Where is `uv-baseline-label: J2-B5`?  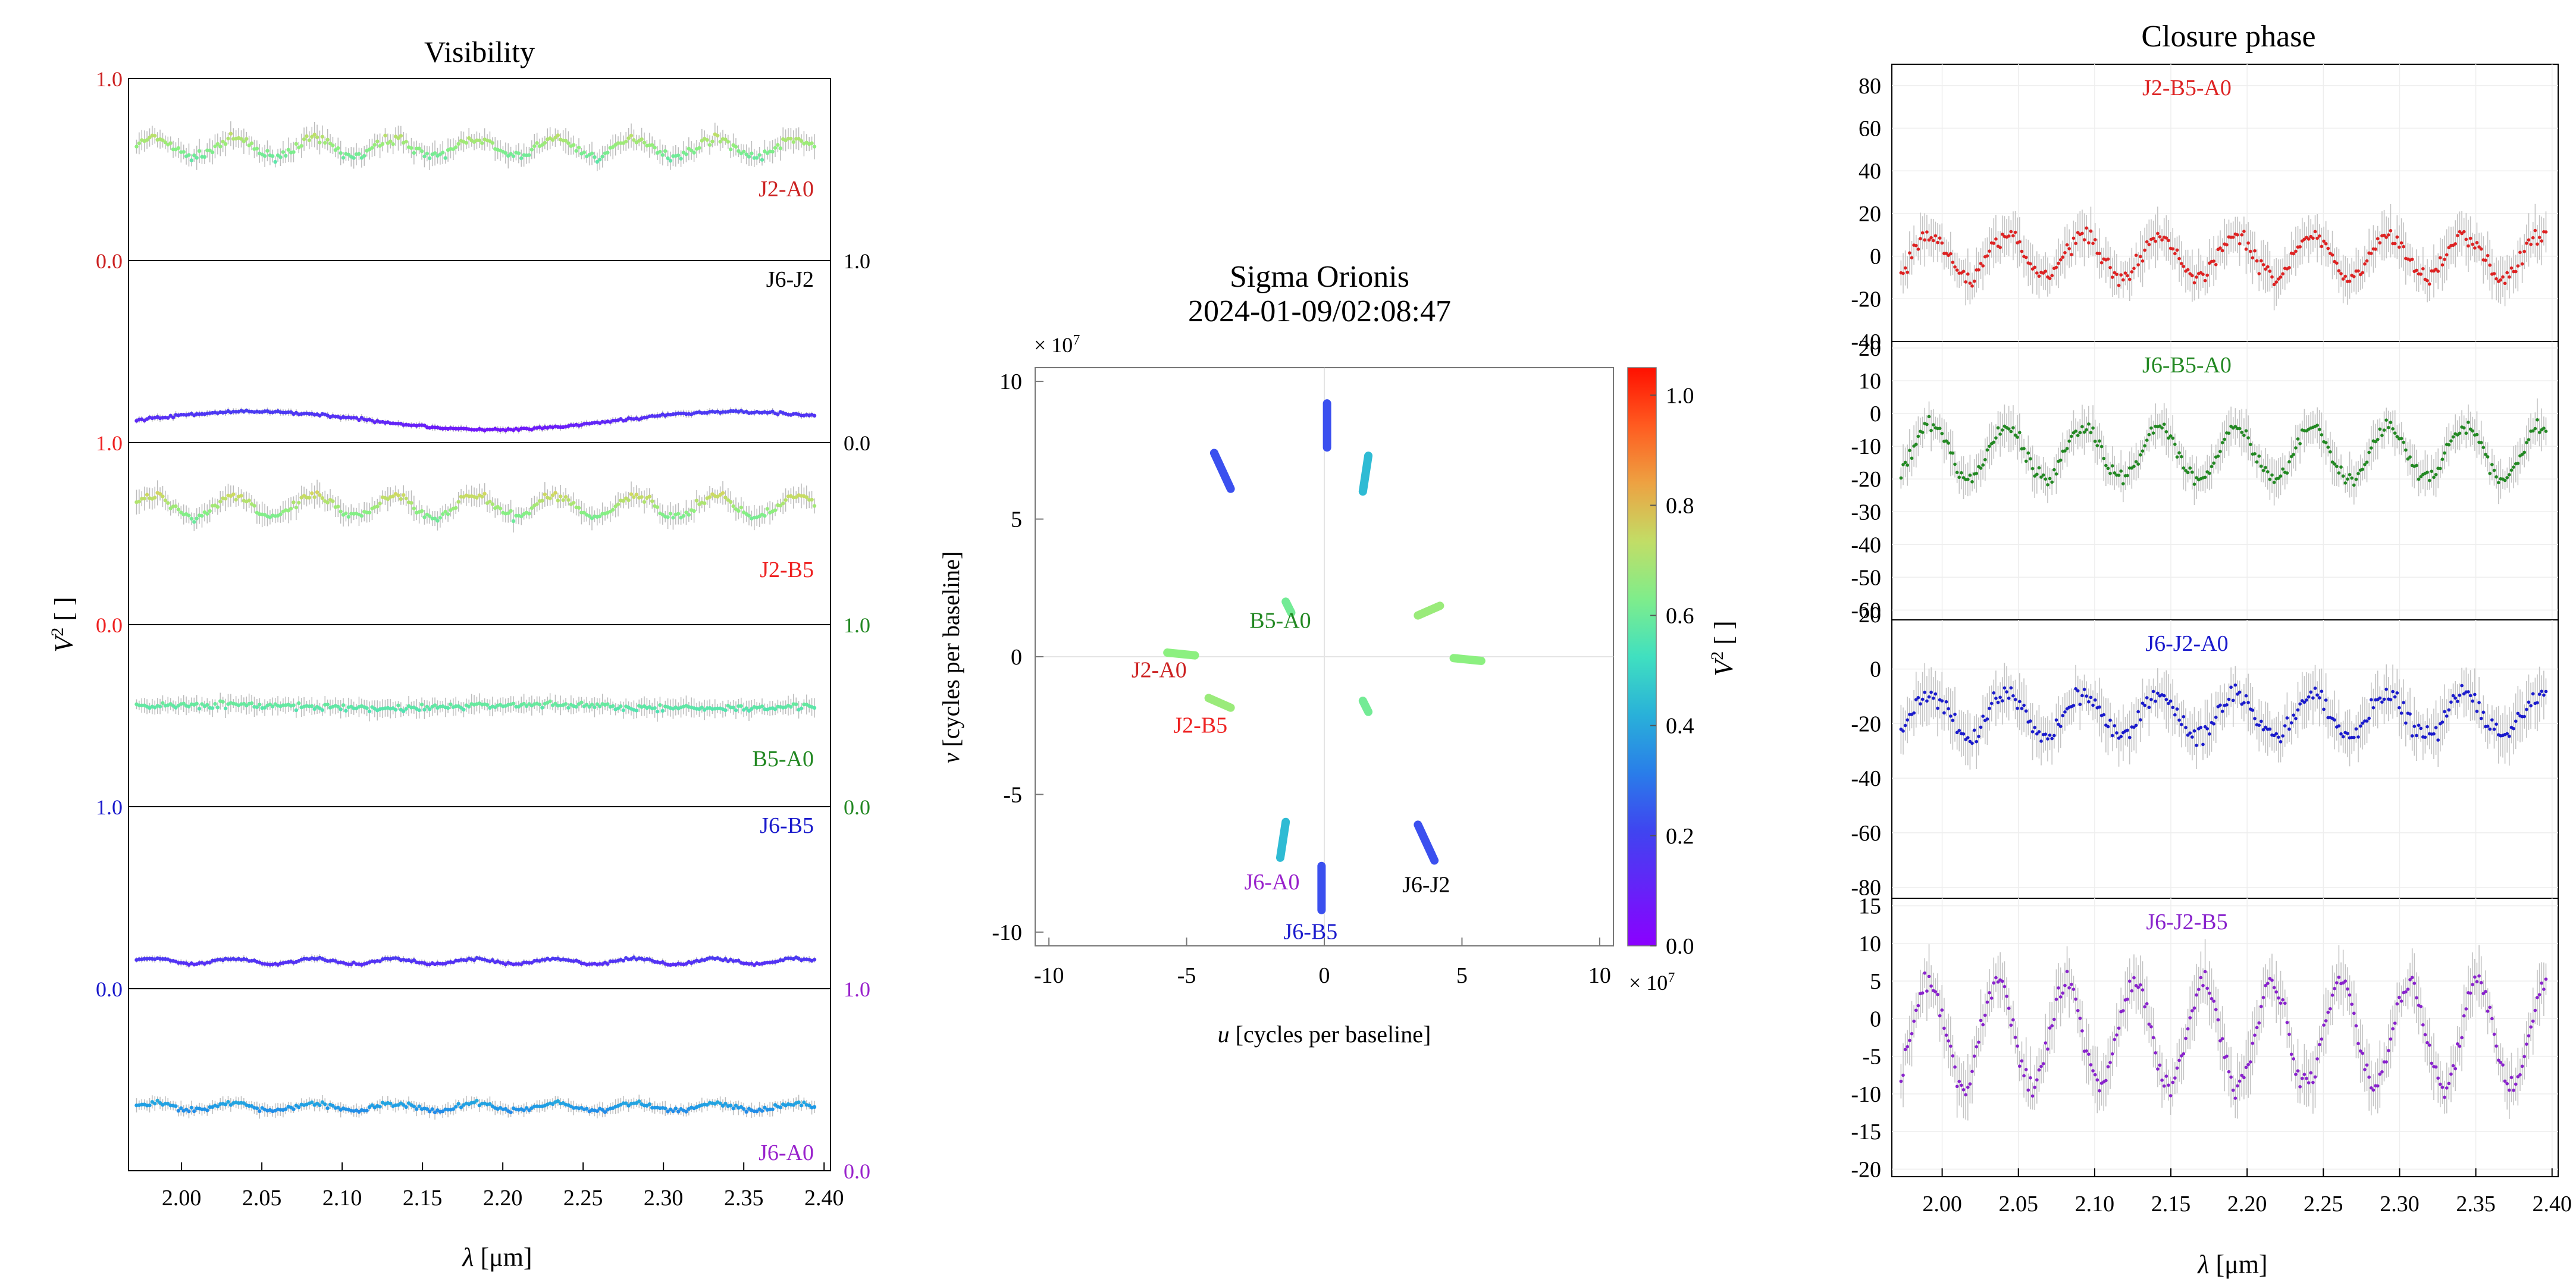 uv-baseline-label: J2-B5 is located at coordinates (1200, 725).